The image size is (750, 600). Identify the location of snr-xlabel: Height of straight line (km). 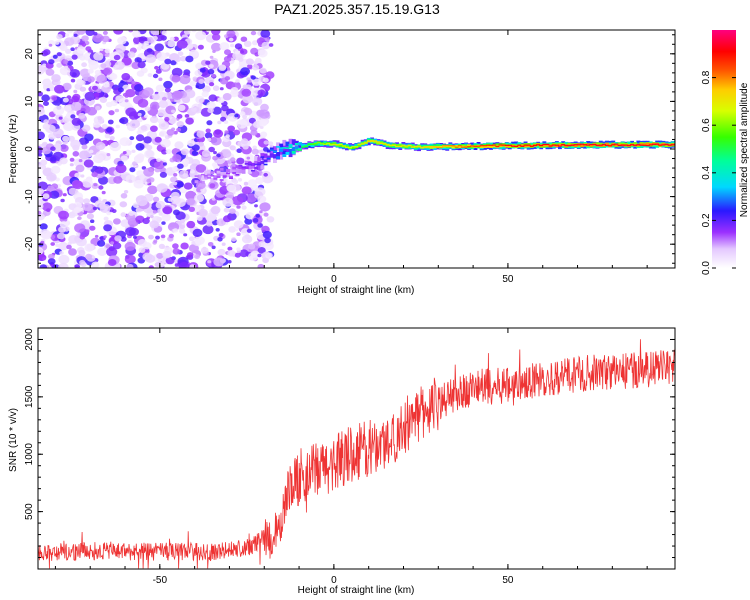
(356, 590).